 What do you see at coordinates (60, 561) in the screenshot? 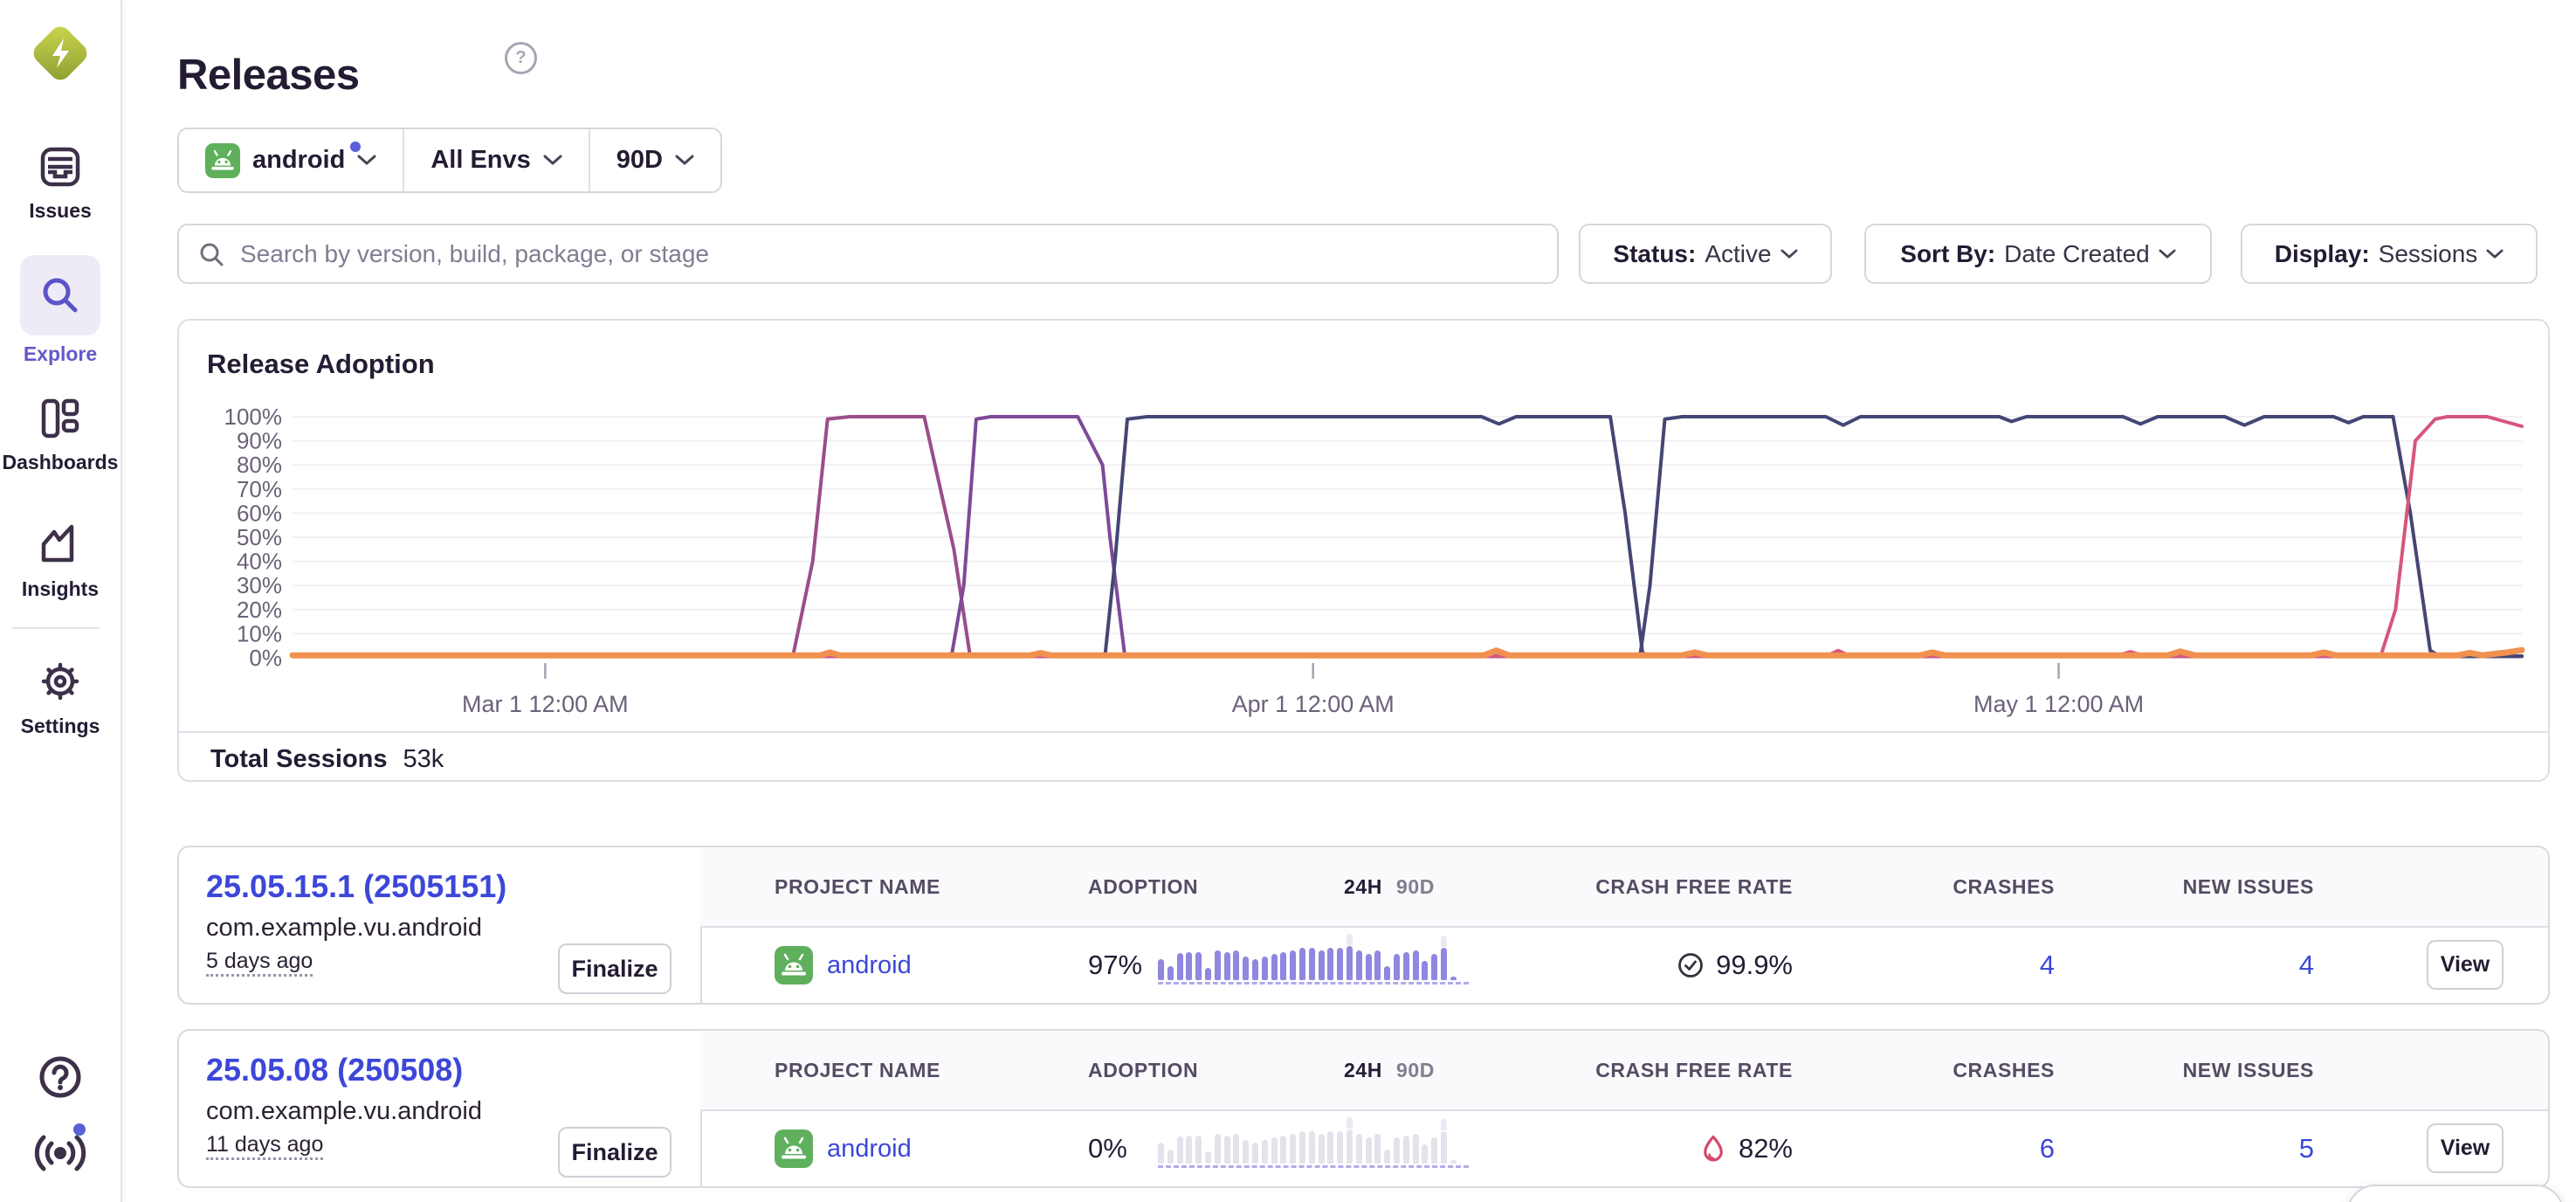
I see `sidebar-item-insights: Insights` at bounding box center [60, 561].